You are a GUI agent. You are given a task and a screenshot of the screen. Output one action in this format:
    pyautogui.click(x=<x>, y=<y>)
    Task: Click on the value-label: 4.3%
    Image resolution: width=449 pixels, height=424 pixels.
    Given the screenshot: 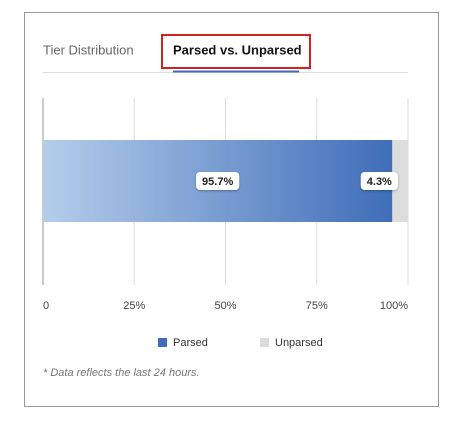 What is the action you would take?
    pyautogui.click(x=379, y=181)
    